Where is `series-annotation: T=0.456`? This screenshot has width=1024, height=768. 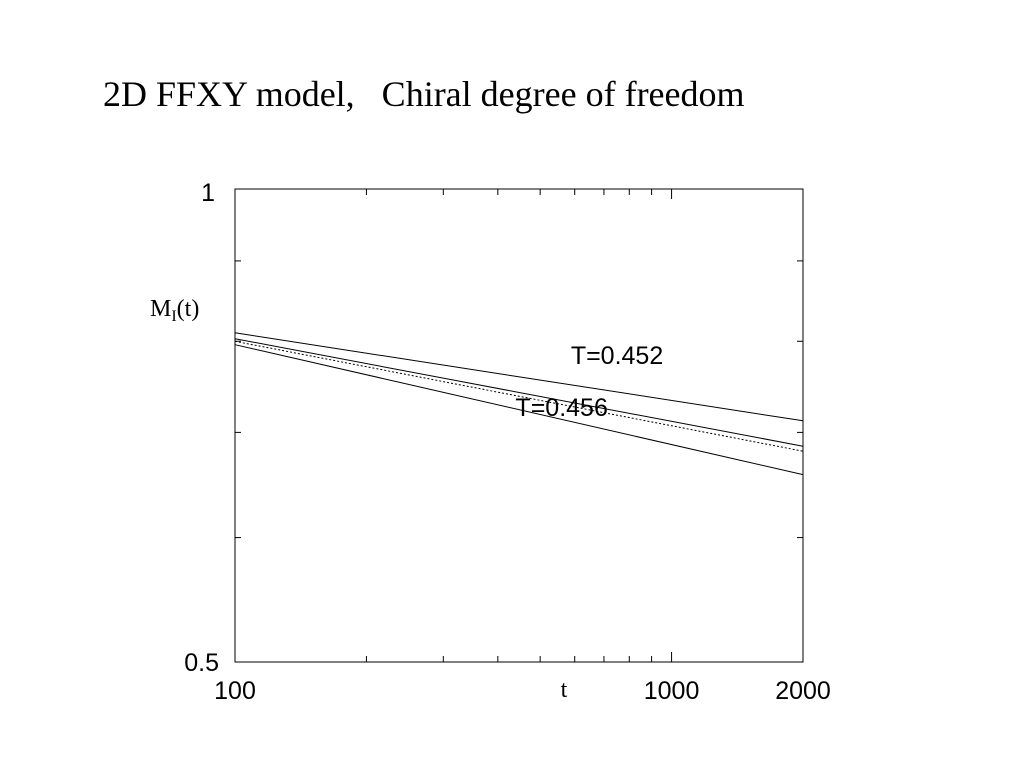 series-annotation: T=0.456 is located at coordinates (561, 408).